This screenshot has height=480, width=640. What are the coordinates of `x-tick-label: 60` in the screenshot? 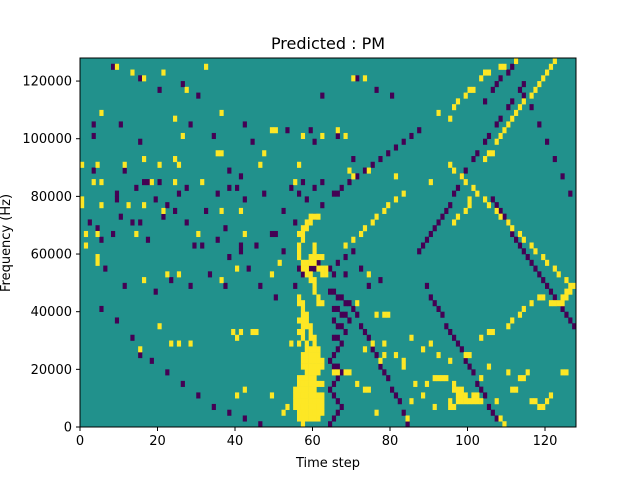 It's located at (312, 441).